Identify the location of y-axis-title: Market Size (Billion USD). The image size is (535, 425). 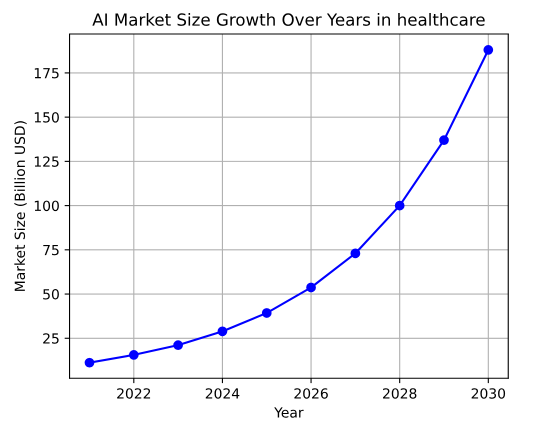
(20, 206).